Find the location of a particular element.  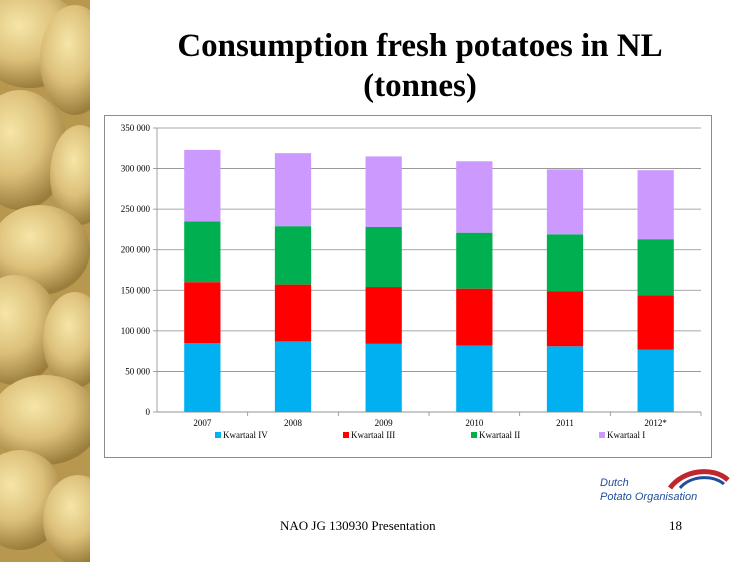

y-tick-label: 300 000 is located at coordinates (136, 169).